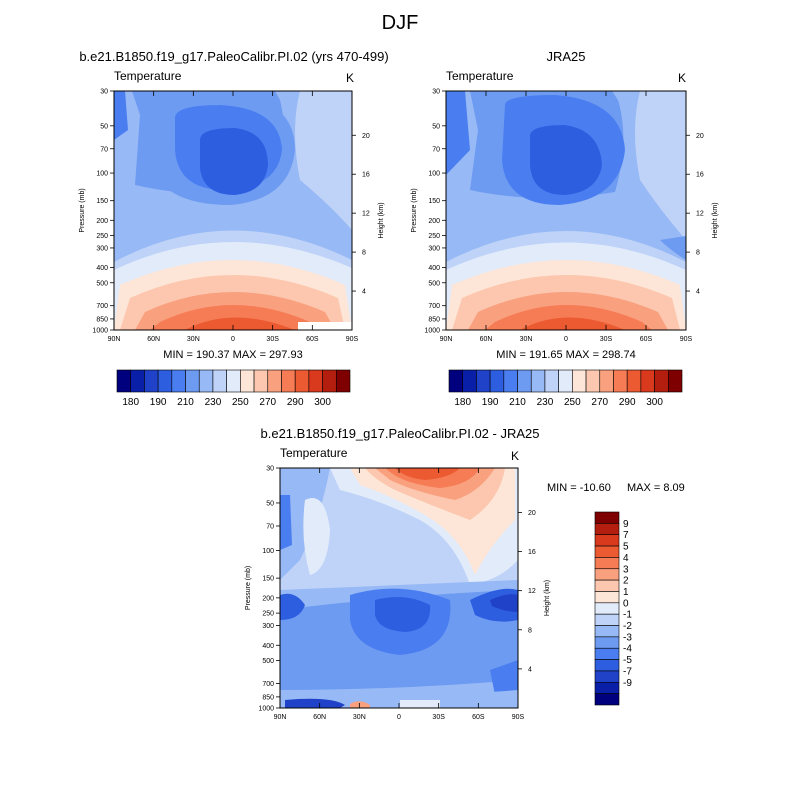  Describe the element at coordinates (436, 92) in the screenshot. I see `panel2-ytick-label: 30` at that location.